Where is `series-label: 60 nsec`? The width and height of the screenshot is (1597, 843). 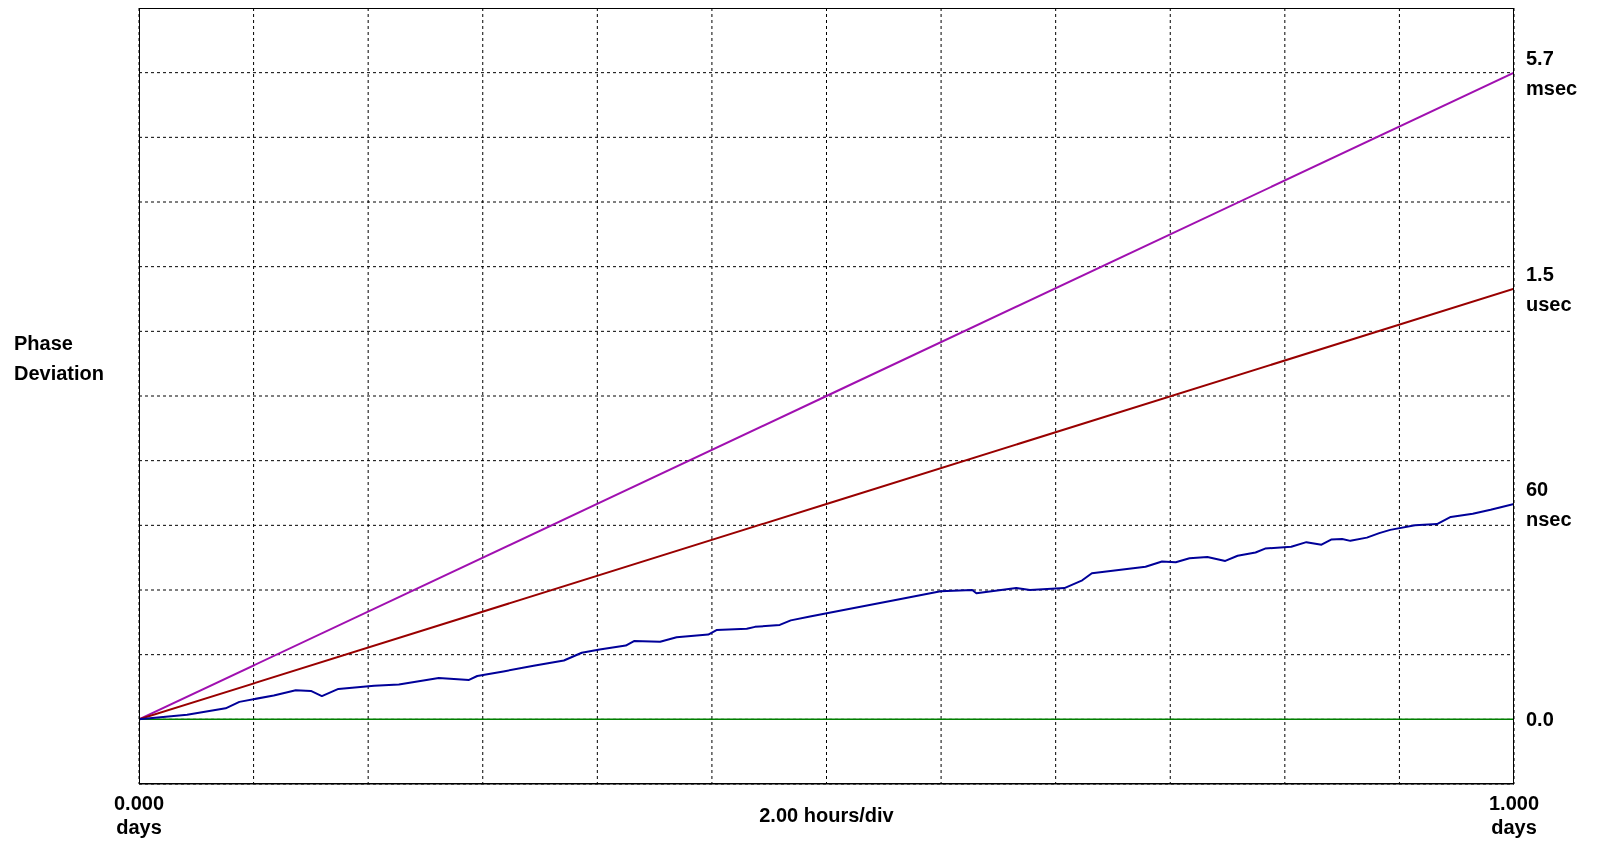
series-label: 60 nsec is located at coordinates (1549, 504).